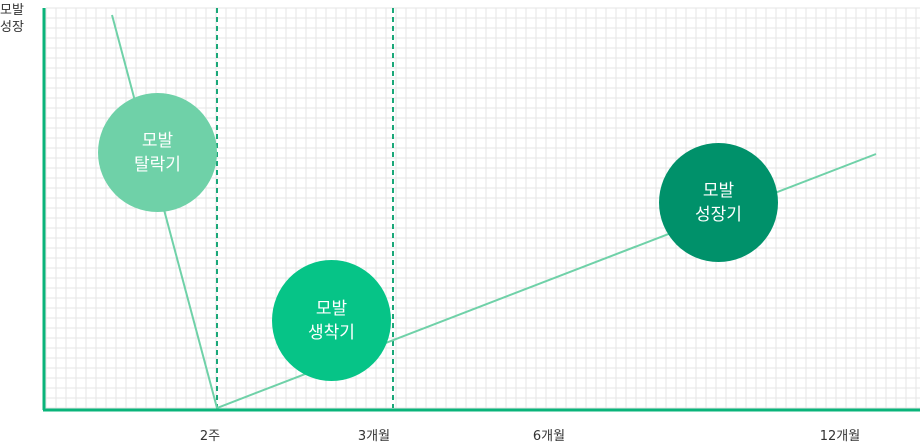 This screenshot has height=448, width=920. What do you see at coordinates (157, 140) in the screenshot?
I see `phase-shedding-line-1: 모발` at bounding box center [157, 140].